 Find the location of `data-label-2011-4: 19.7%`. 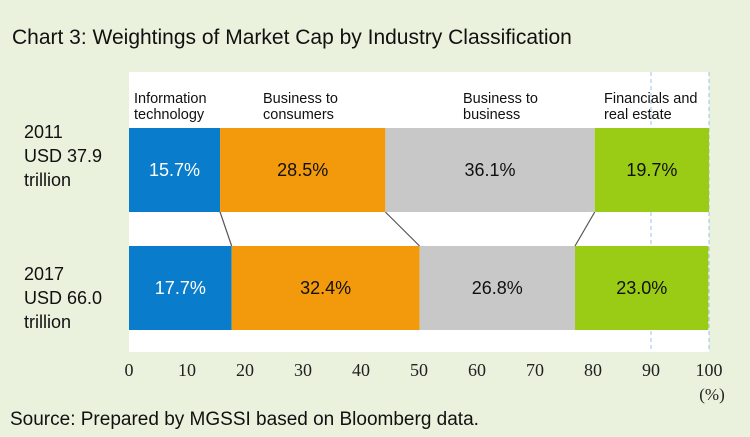

data-label-2011-4: 19.7% is located at coordinates (651, 170).